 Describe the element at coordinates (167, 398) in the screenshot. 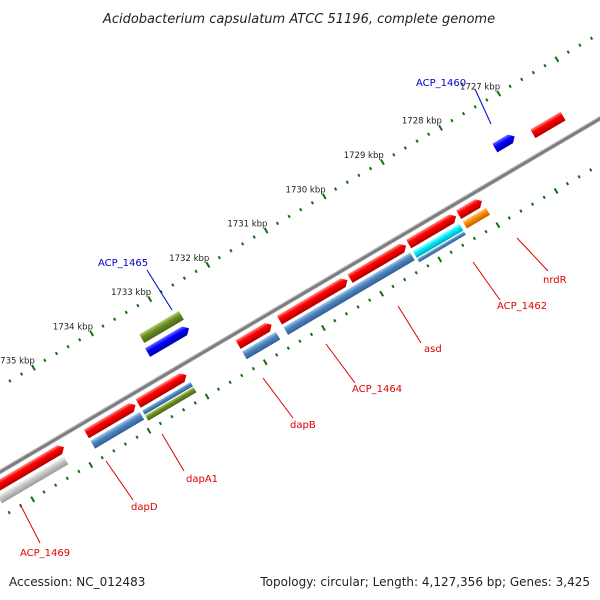

I see `gene-dapa1-steel` at that location.